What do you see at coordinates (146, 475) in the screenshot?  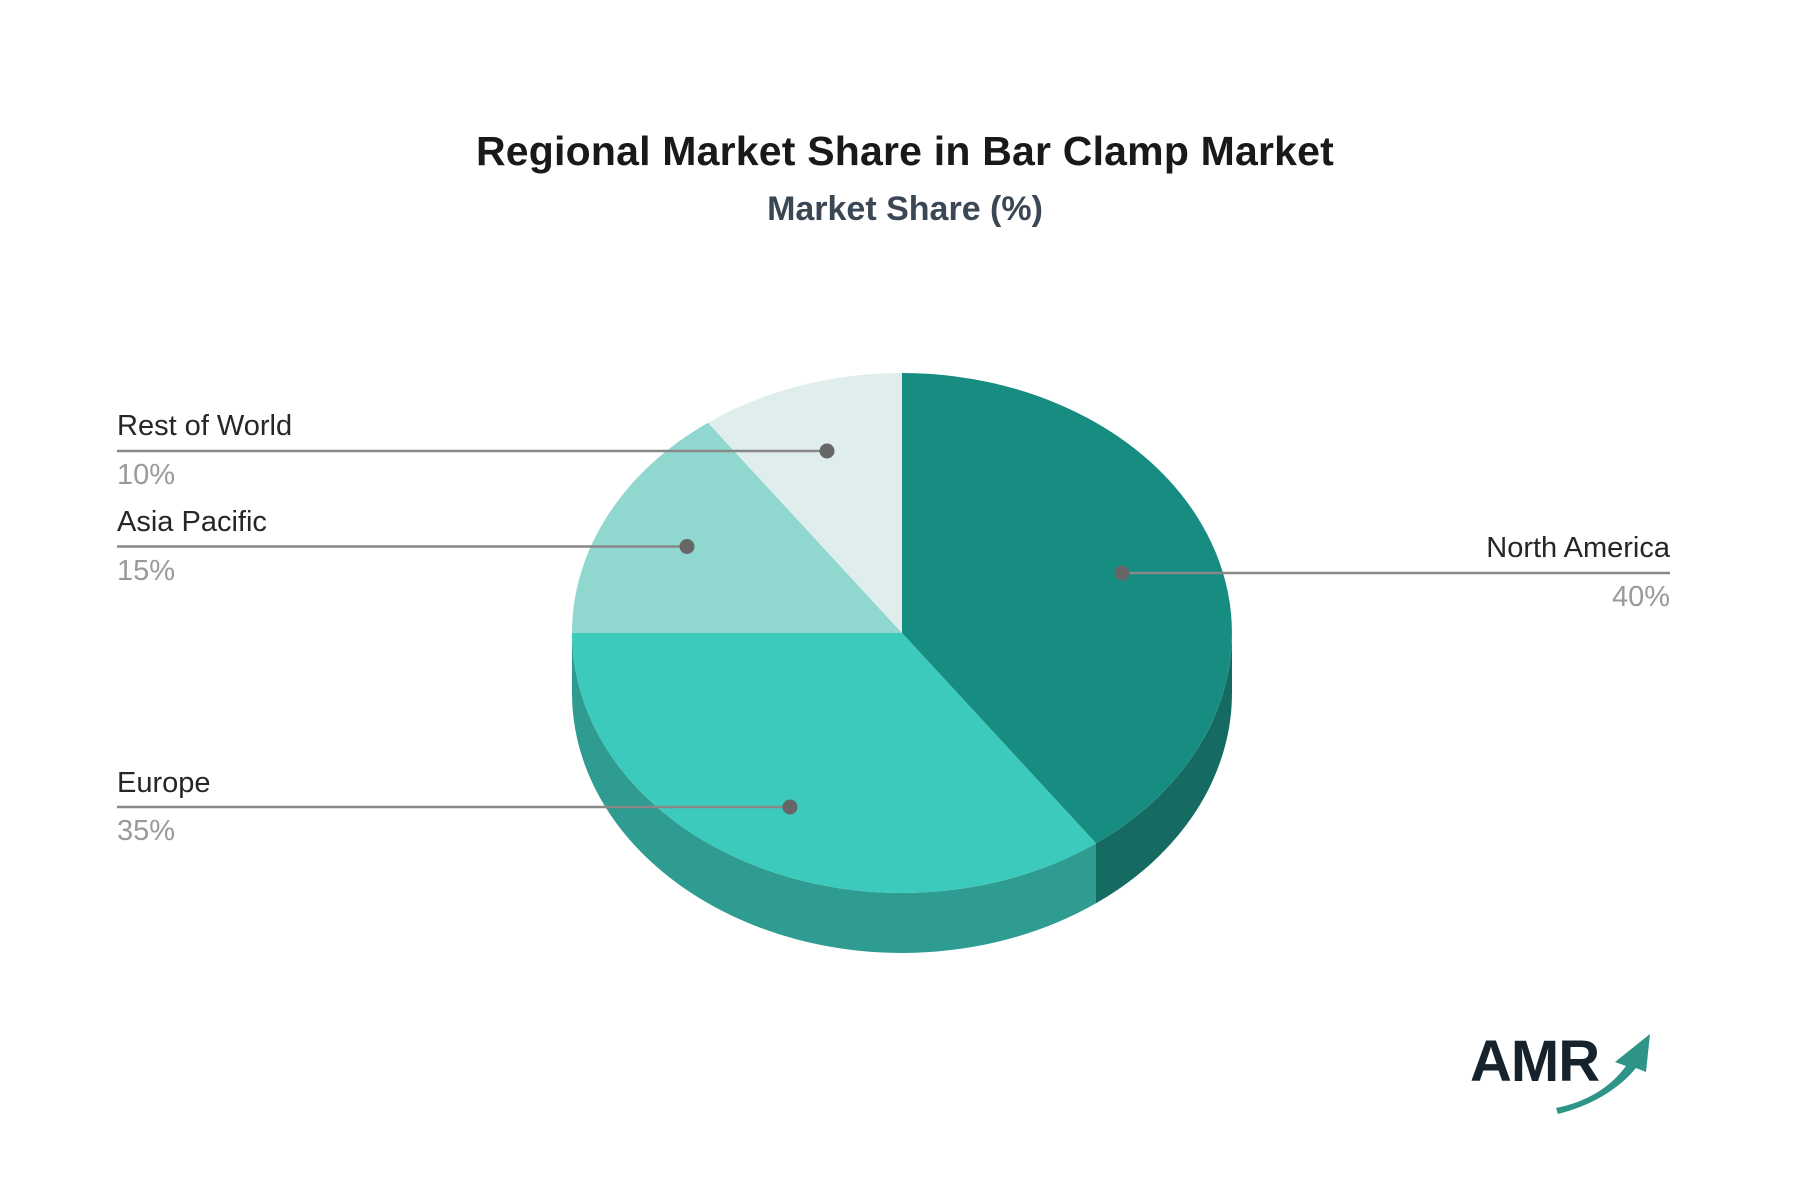 I see `percent-rest-of-world: 10%` at bounding box center [146, 475].